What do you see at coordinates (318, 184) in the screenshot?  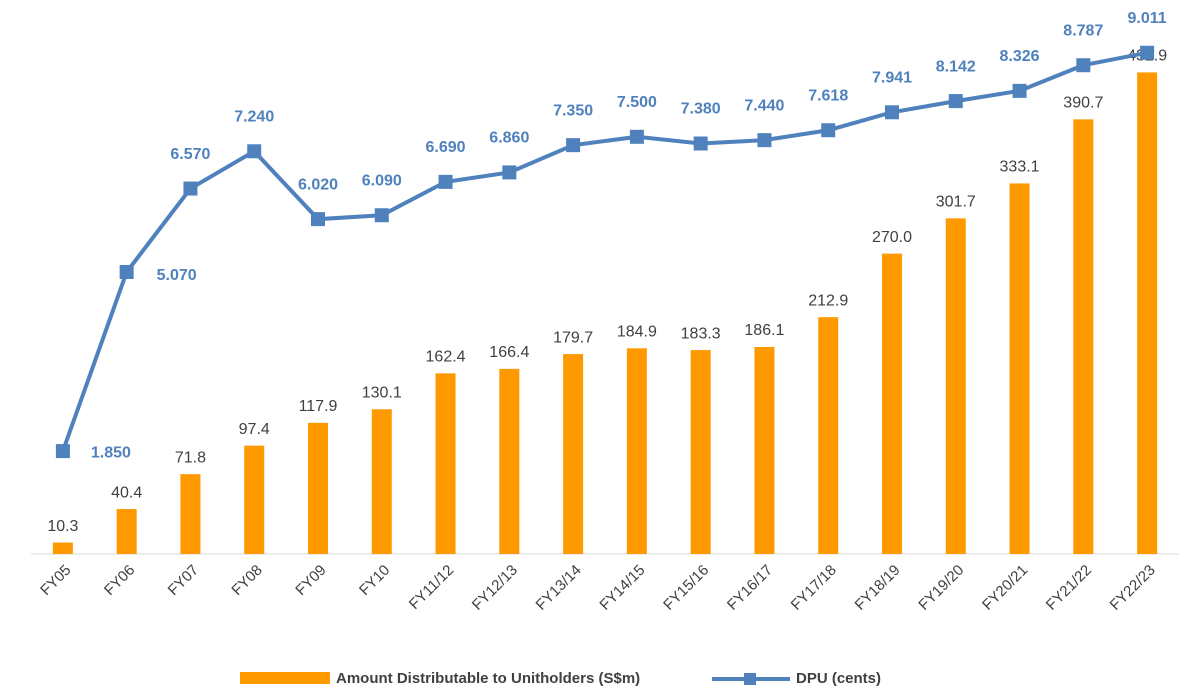 I see `data-label: 6.020` at bounding box center [318, 184].